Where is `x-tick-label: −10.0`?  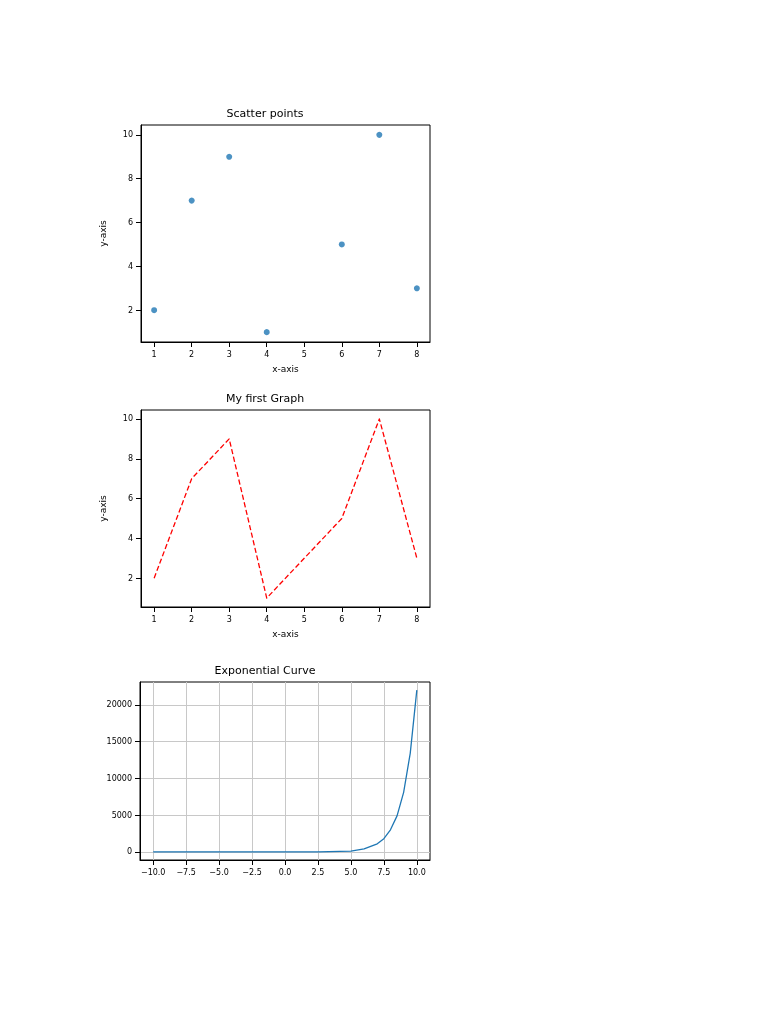
x-tick-label: −10.0 is located at coordinates (153, 872).